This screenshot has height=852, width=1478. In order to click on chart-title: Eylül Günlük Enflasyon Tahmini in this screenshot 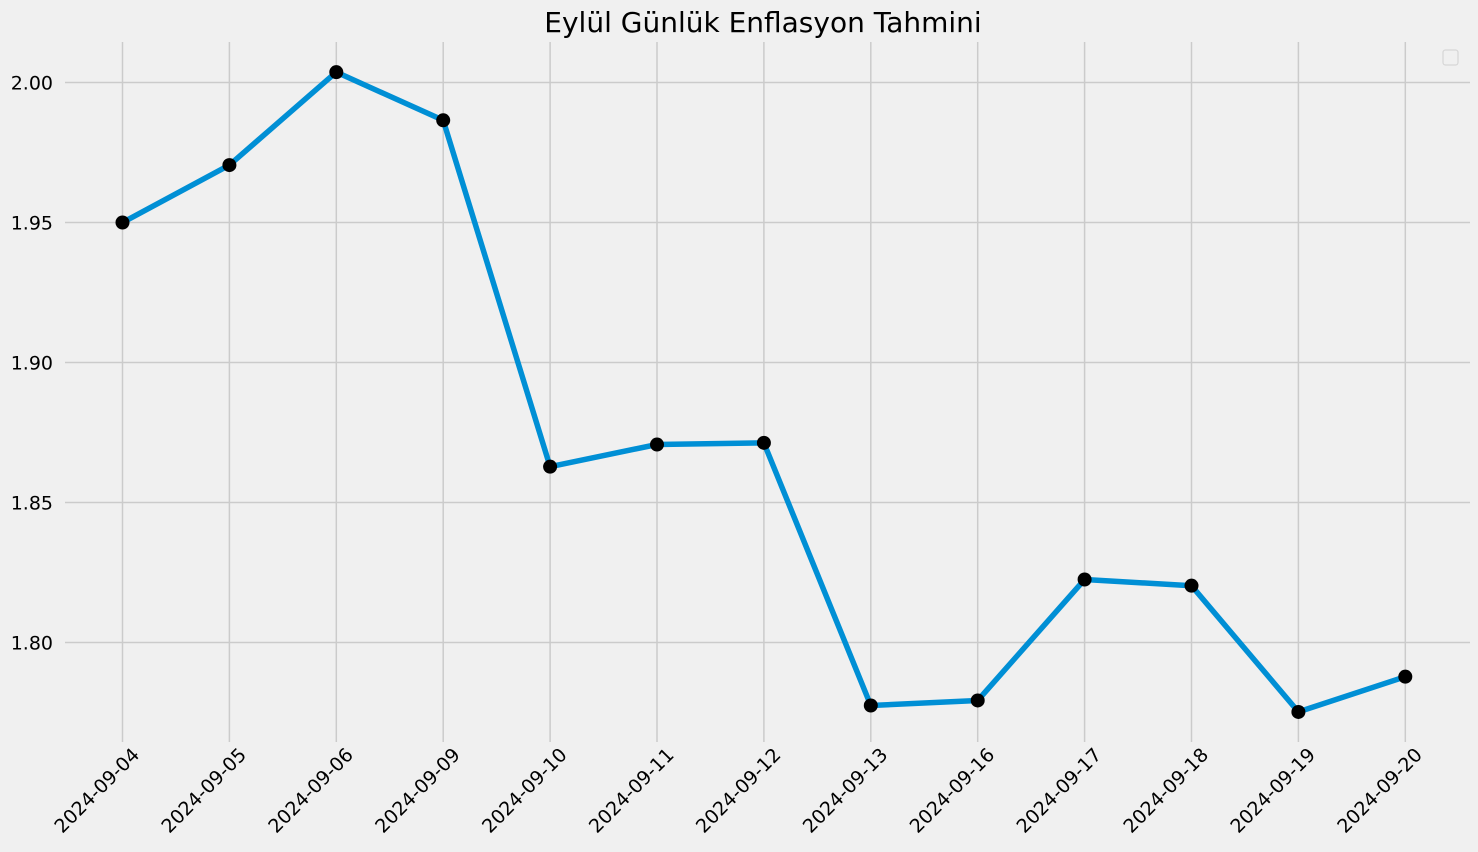, I will do `click(762, 22)`.